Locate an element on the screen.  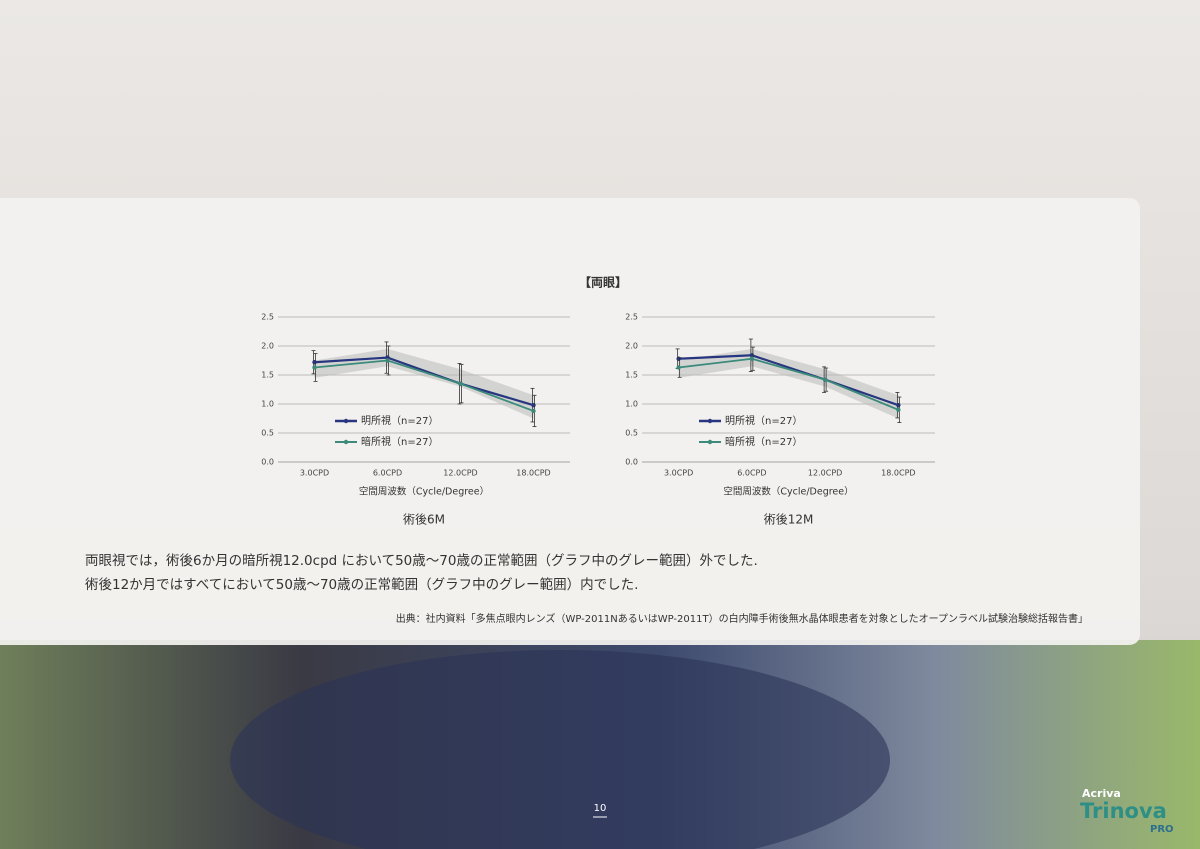
butterfly-wing is located at coordinates (560, 749).